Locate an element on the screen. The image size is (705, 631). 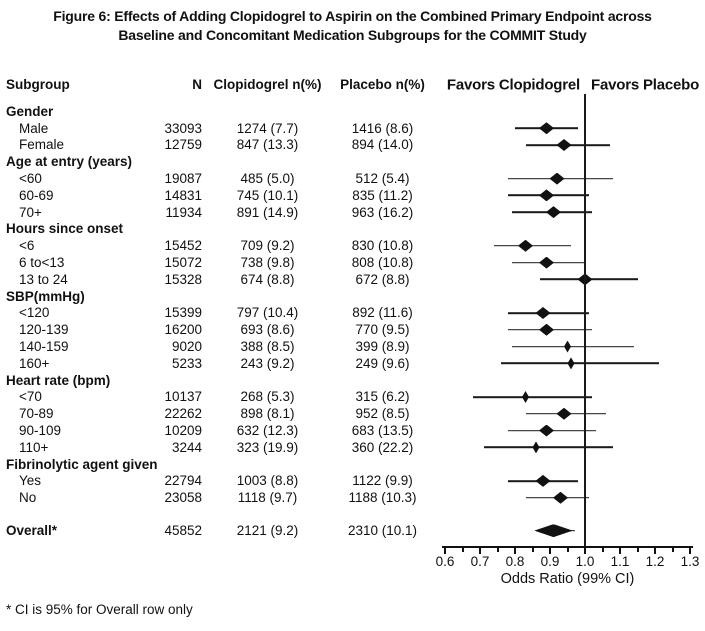
subgroup-row: Yes 22794 1003 (8.8) 1122 (9.9) is located at coordinates (352, 481).